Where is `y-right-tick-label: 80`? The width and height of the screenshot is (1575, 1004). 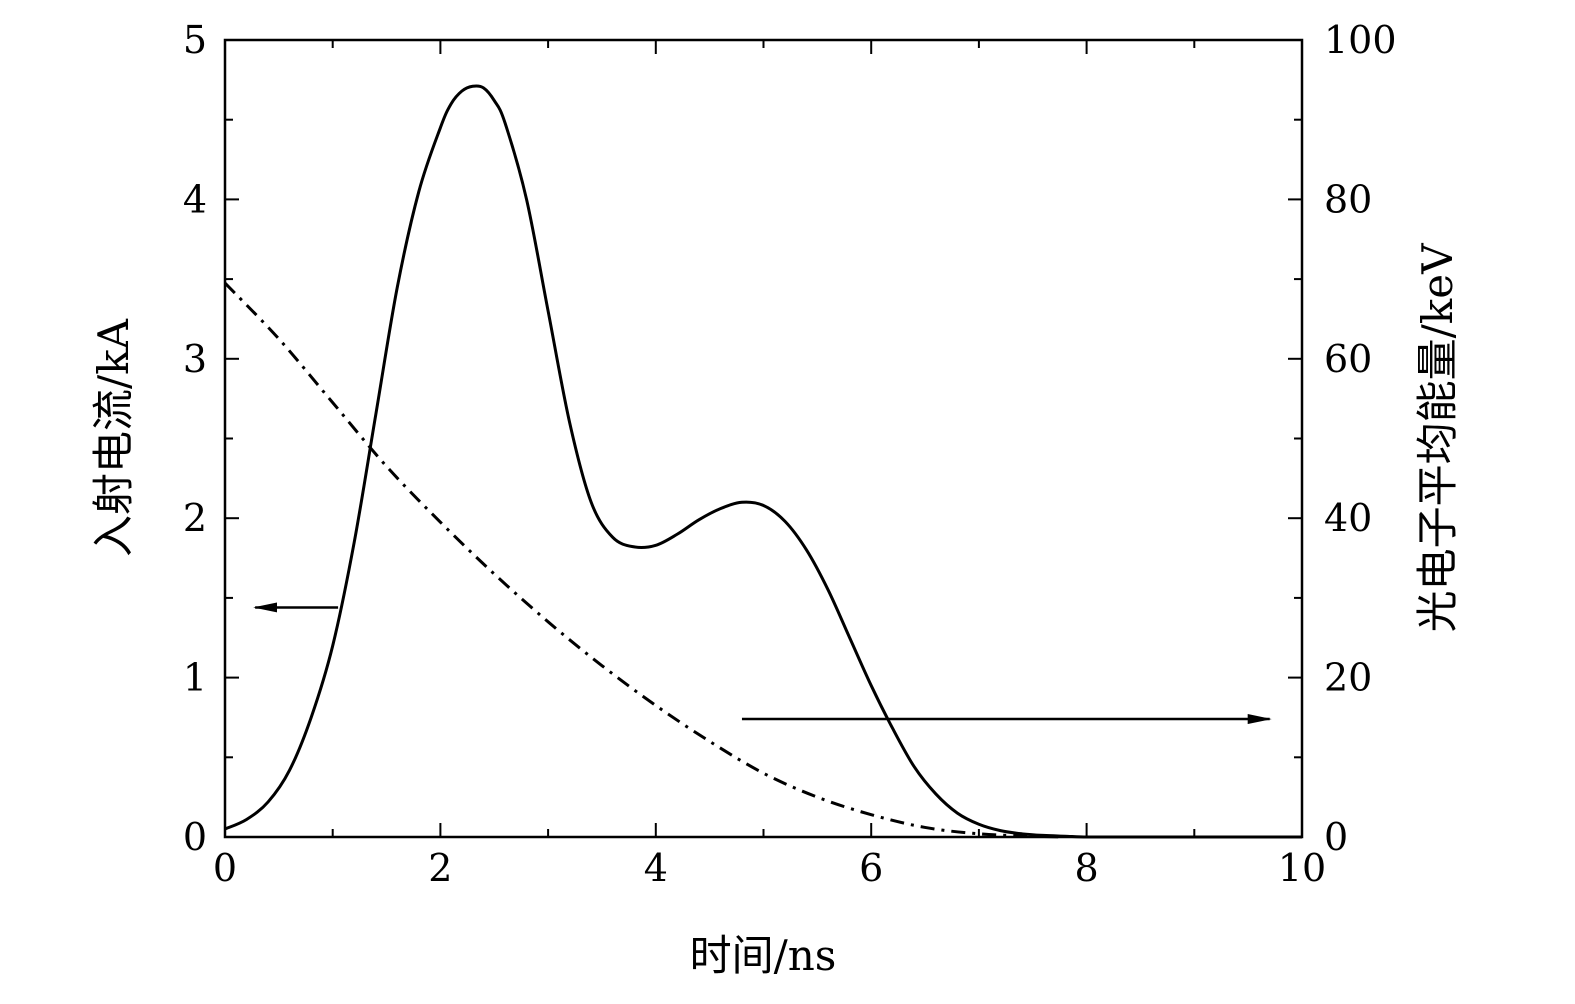 y-right-tick-label: 80 is located at coordinates (1348, 199).